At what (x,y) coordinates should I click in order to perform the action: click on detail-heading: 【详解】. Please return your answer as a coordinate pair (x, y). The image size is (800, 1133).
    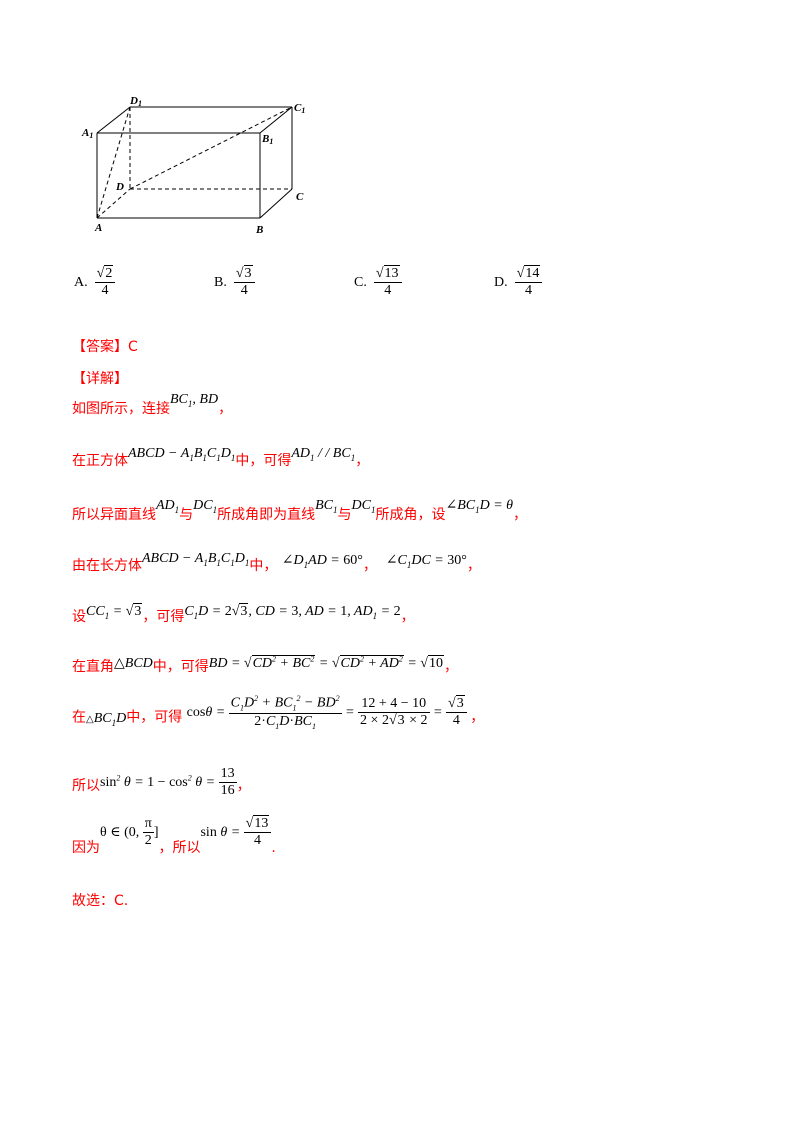
    Looking at the image, I should click on (100, 379).